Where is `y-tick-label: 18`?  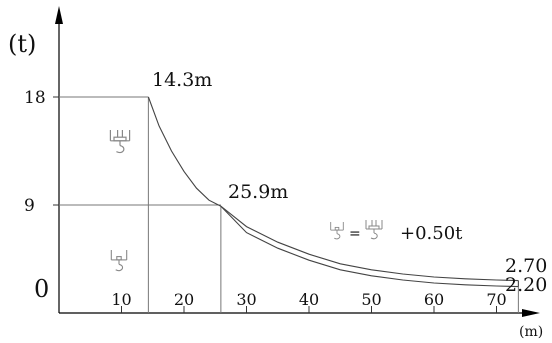
y-tick-label: 18 is located at coordinates (35, 98).